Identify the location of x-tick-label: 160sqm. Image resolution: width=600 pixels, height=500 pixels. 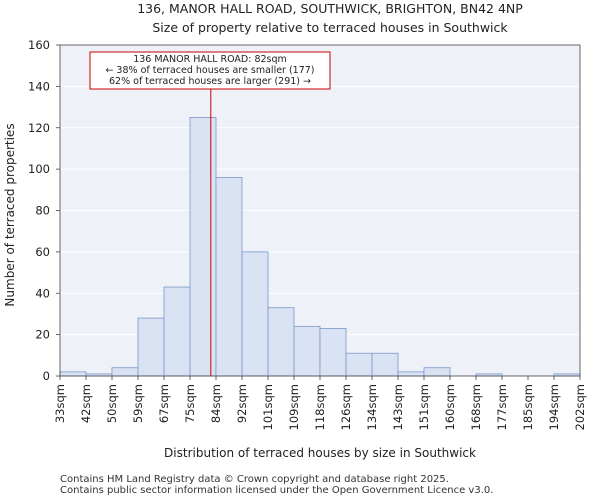
(450, 407).